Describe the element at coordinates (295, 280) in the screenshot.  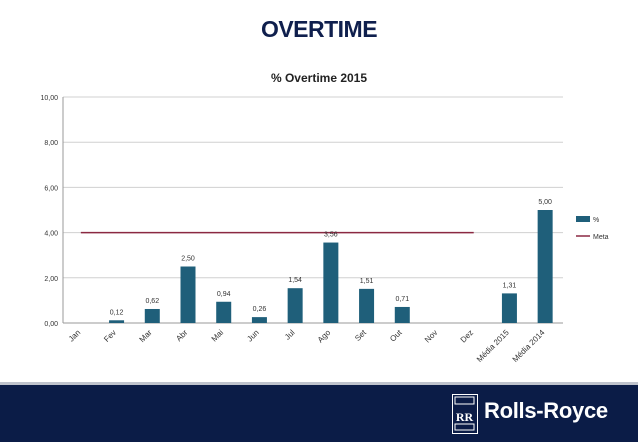
I see `data-label: 1,54` at that location.